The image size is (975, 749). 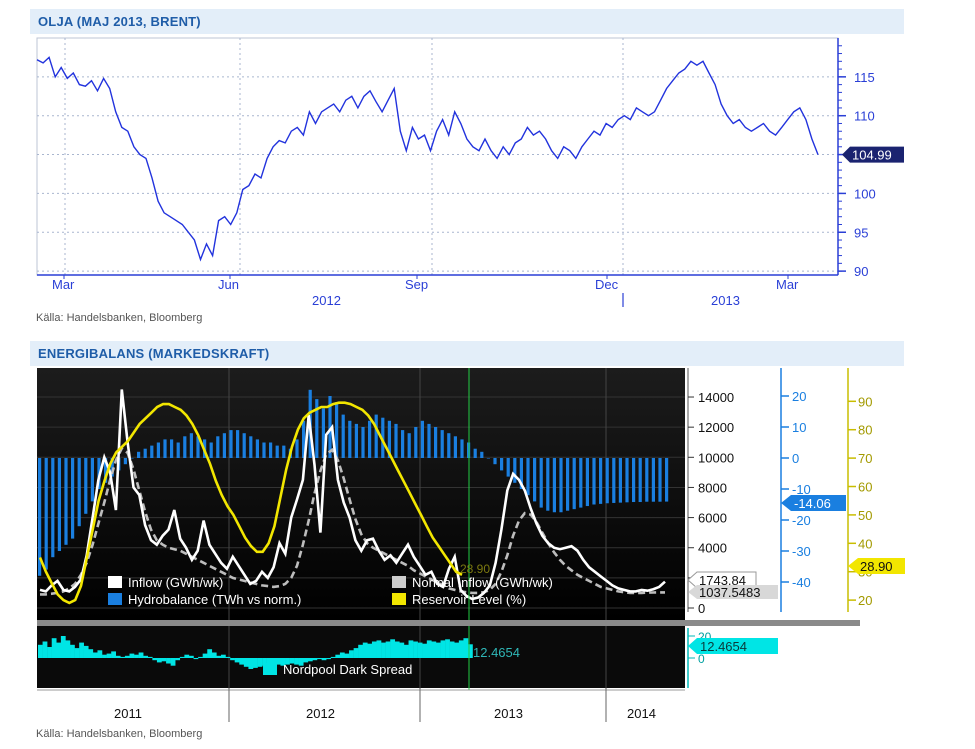 I want to click on oil-x-tick-label: Sep, so click(x=416, y=284).